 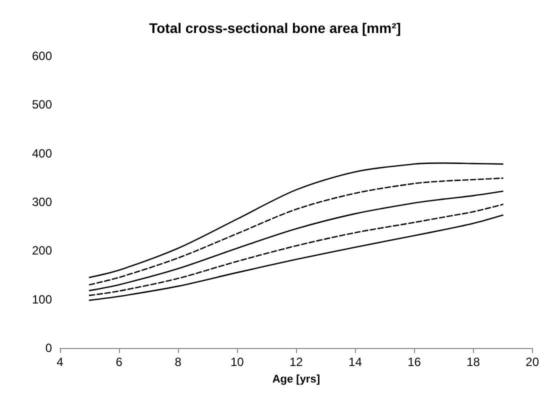 What do you see at coordinates (48, 348) in the screenshot?
I see `y-tick-label: 0` at bounding box center [48, 348].